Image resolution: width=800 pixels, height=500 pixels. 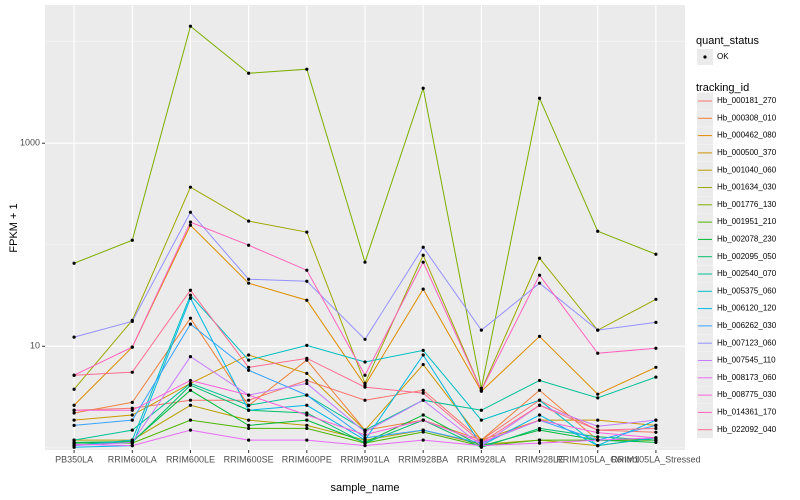 What do you see at coordinates (747, 204) in the screenshot?
I see `legend-label: Hb_001776_130` at bounding box center [747, 204].